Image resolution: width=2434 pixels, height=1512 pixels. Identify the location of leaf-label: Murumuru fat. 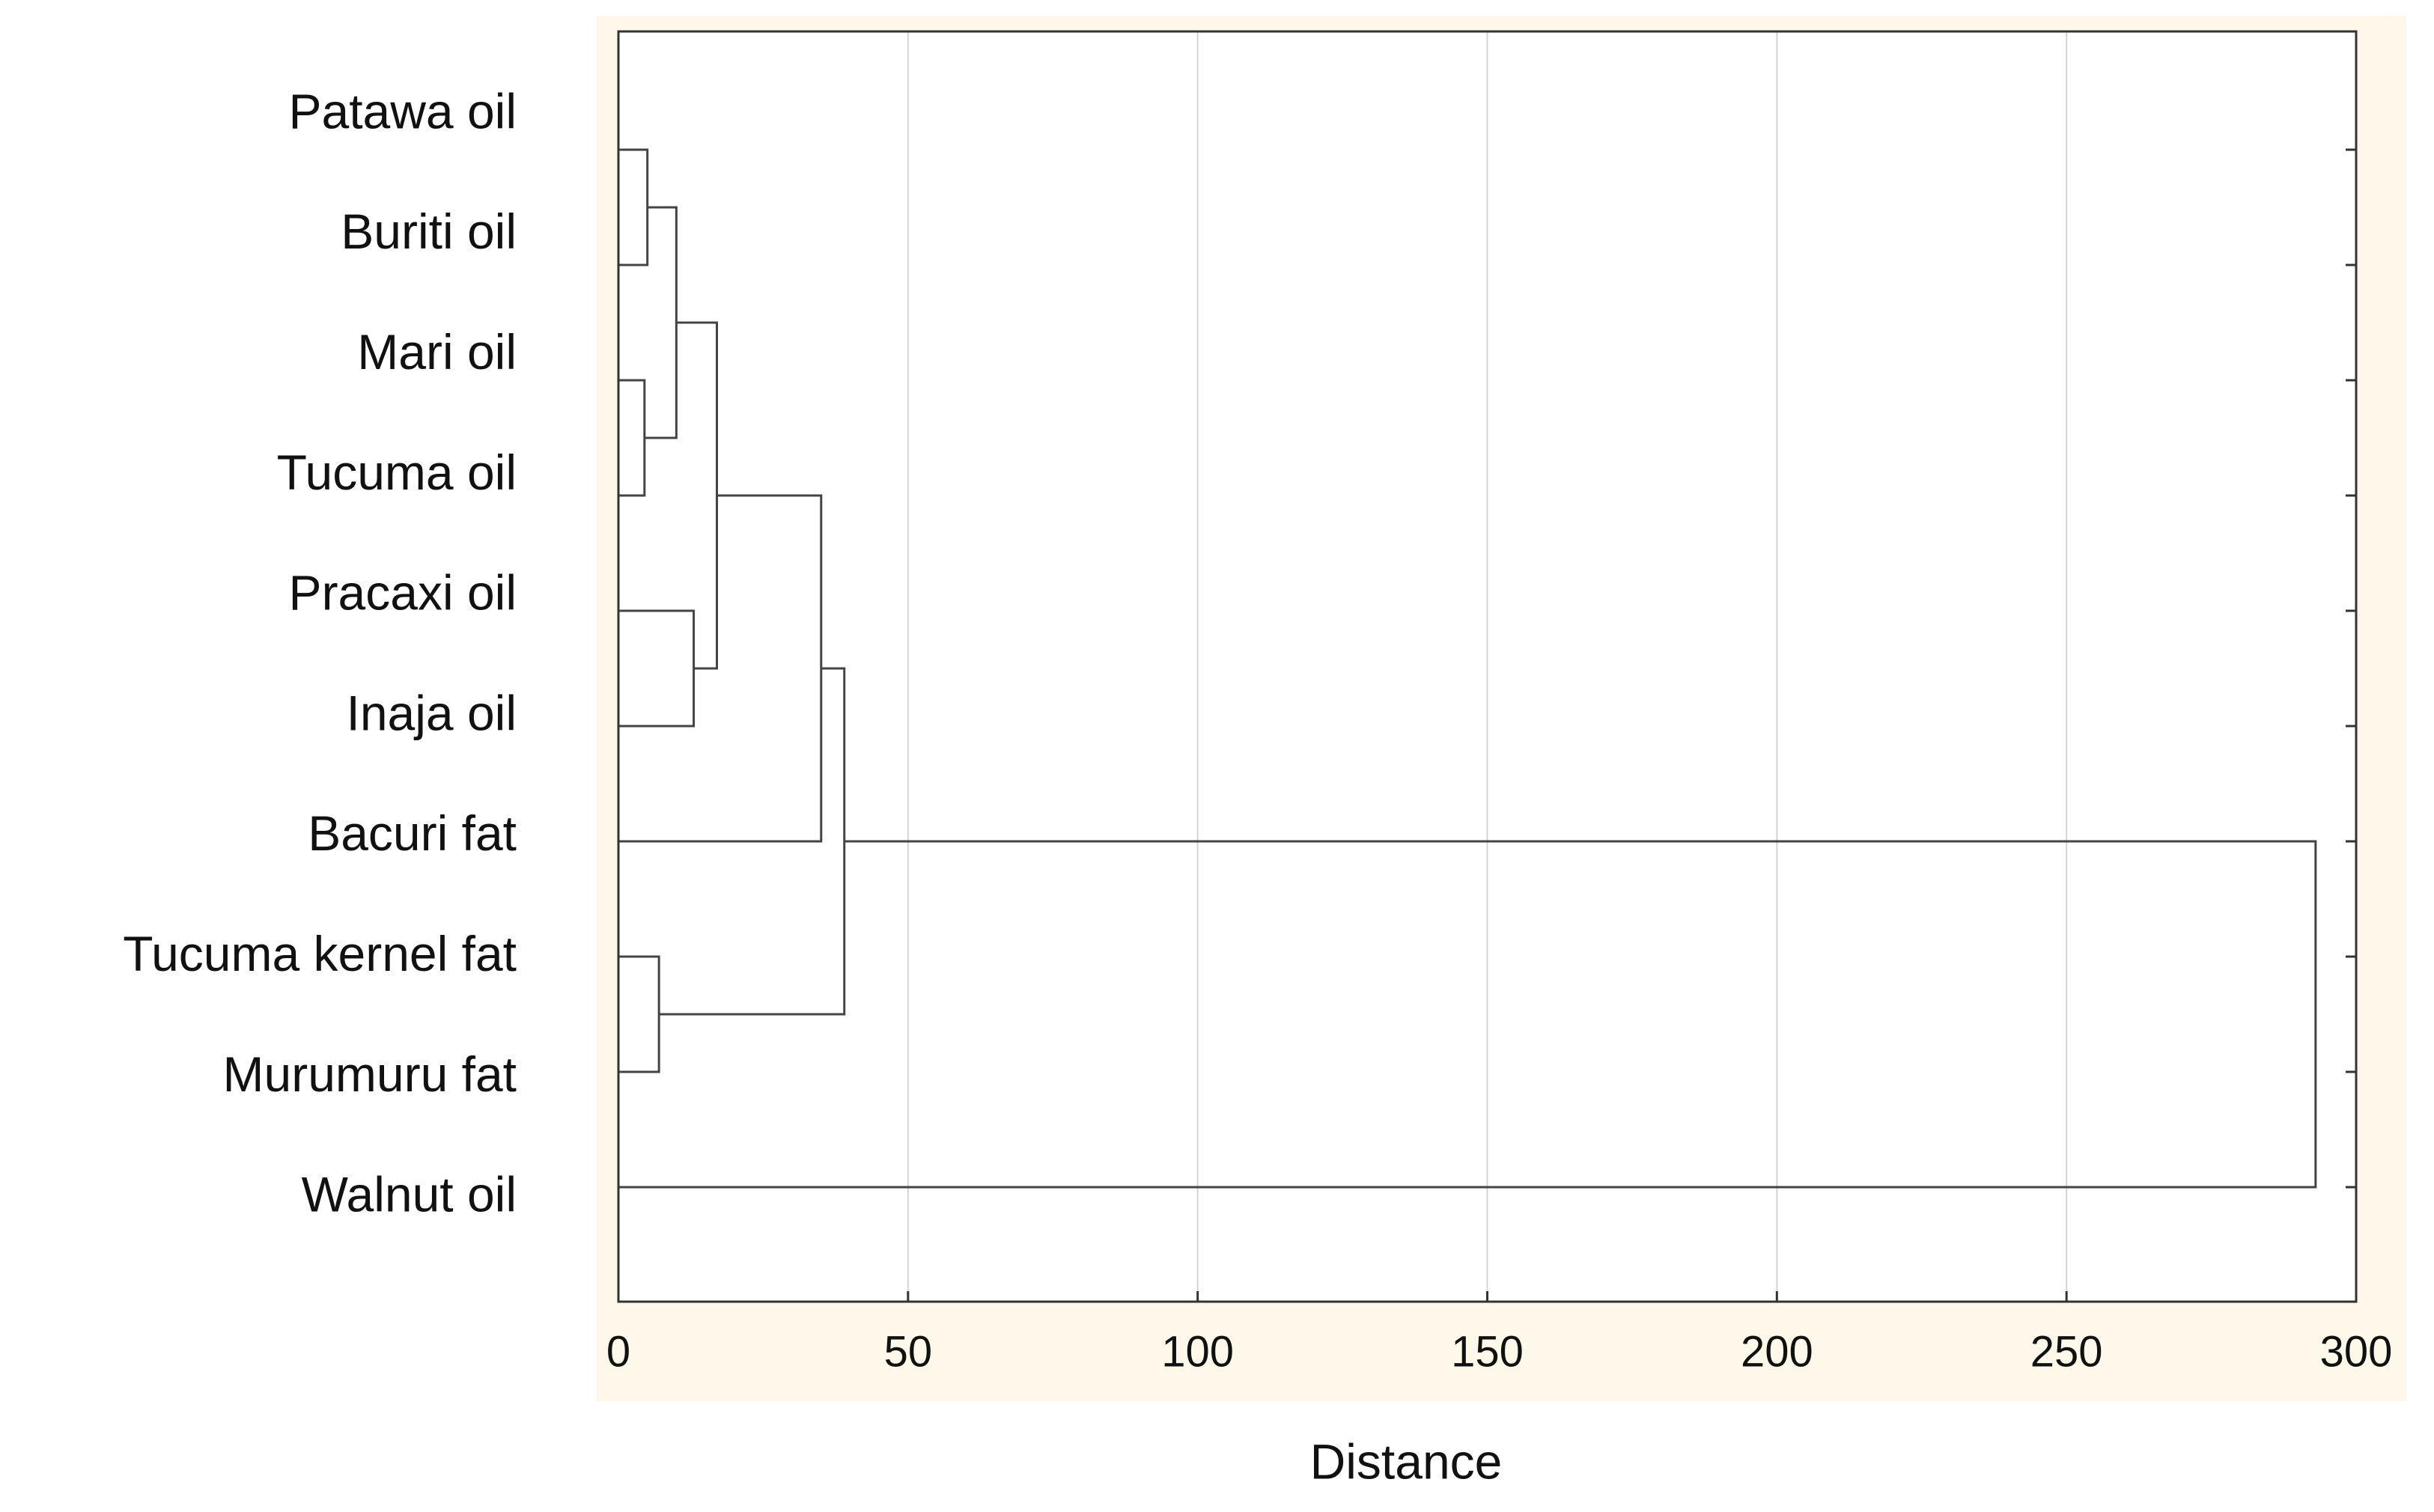
(370, 1074).